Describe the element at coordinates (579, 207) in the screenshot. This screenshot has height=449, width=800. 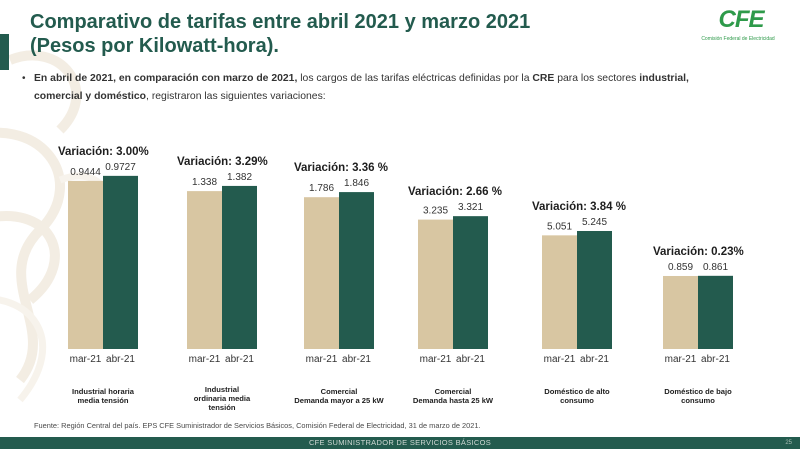
I see `variation-label: Variación: 3.84 %` at that location.